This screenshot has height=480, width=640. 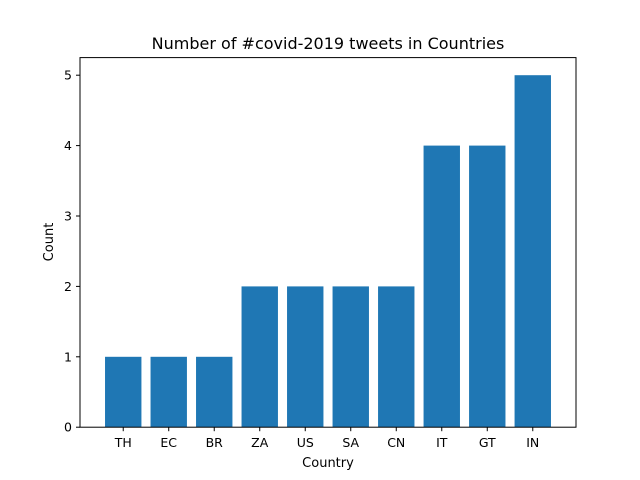 What do you see at coordinates (326, 438) in the screenshot?
I see `x-axis-ticks: TH EC BR ZA US SA CN IT GT IN` at bounding box center [326, 438].